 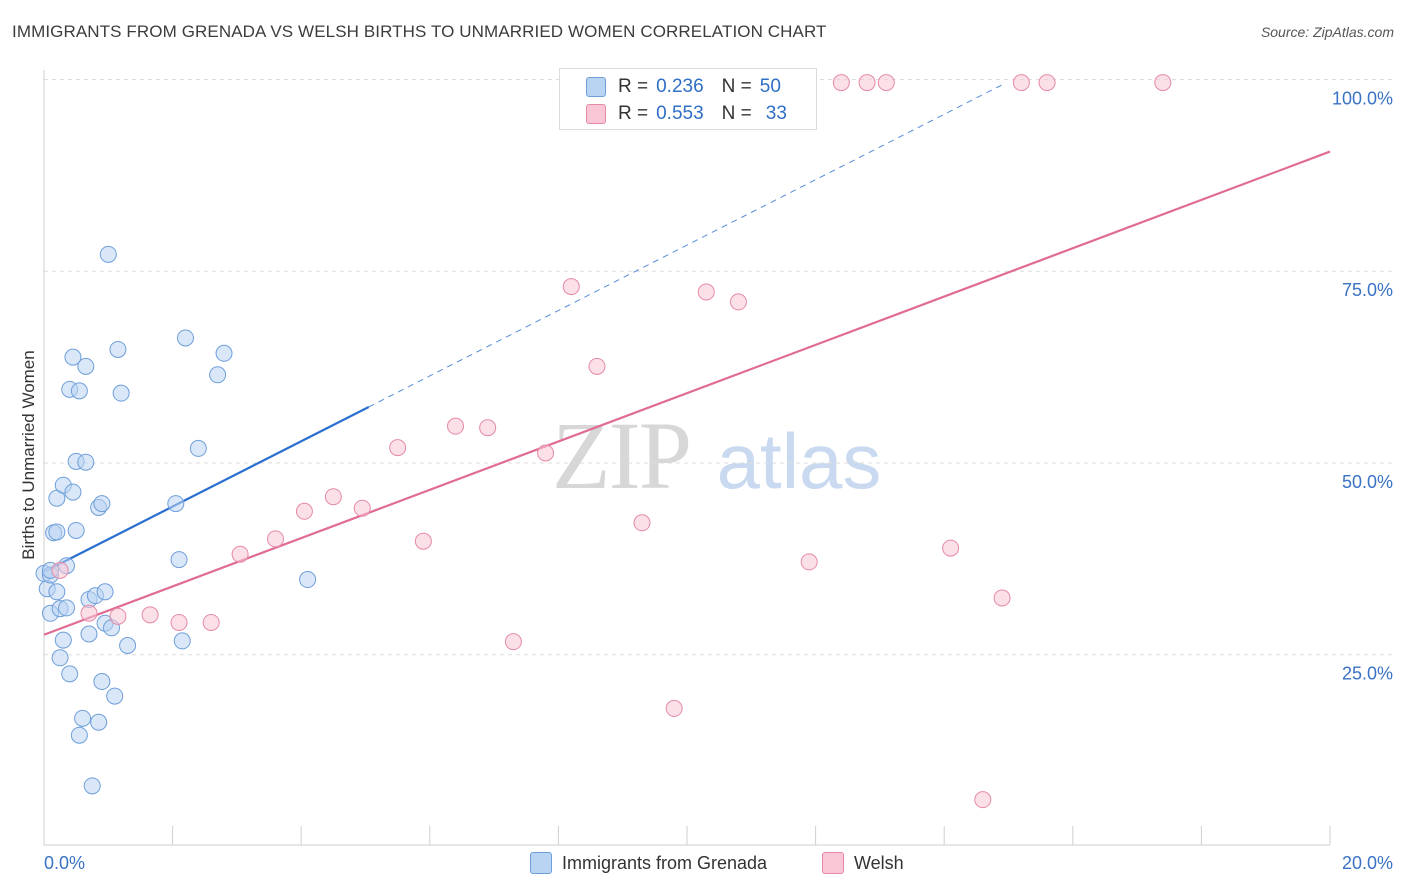 I want to click on legend-item-welsh: Welsh, so click(x=863, y=863).